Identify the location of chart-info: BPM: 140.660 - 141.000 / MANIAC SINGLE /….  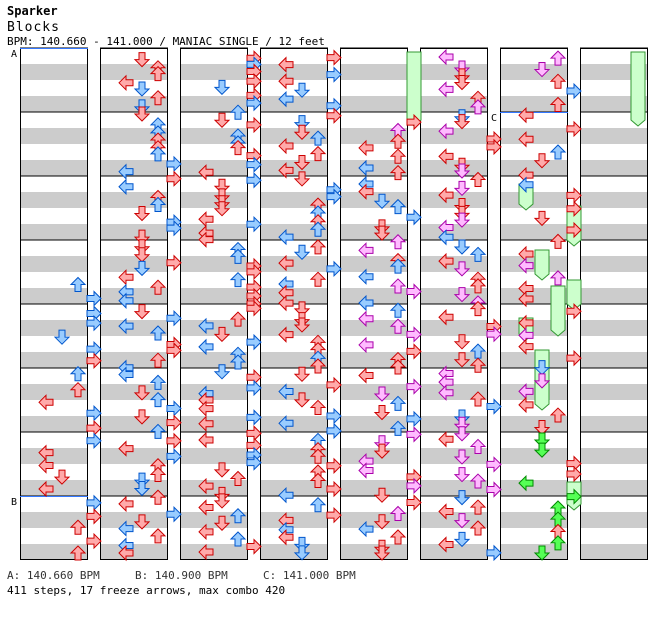
(166, 41).